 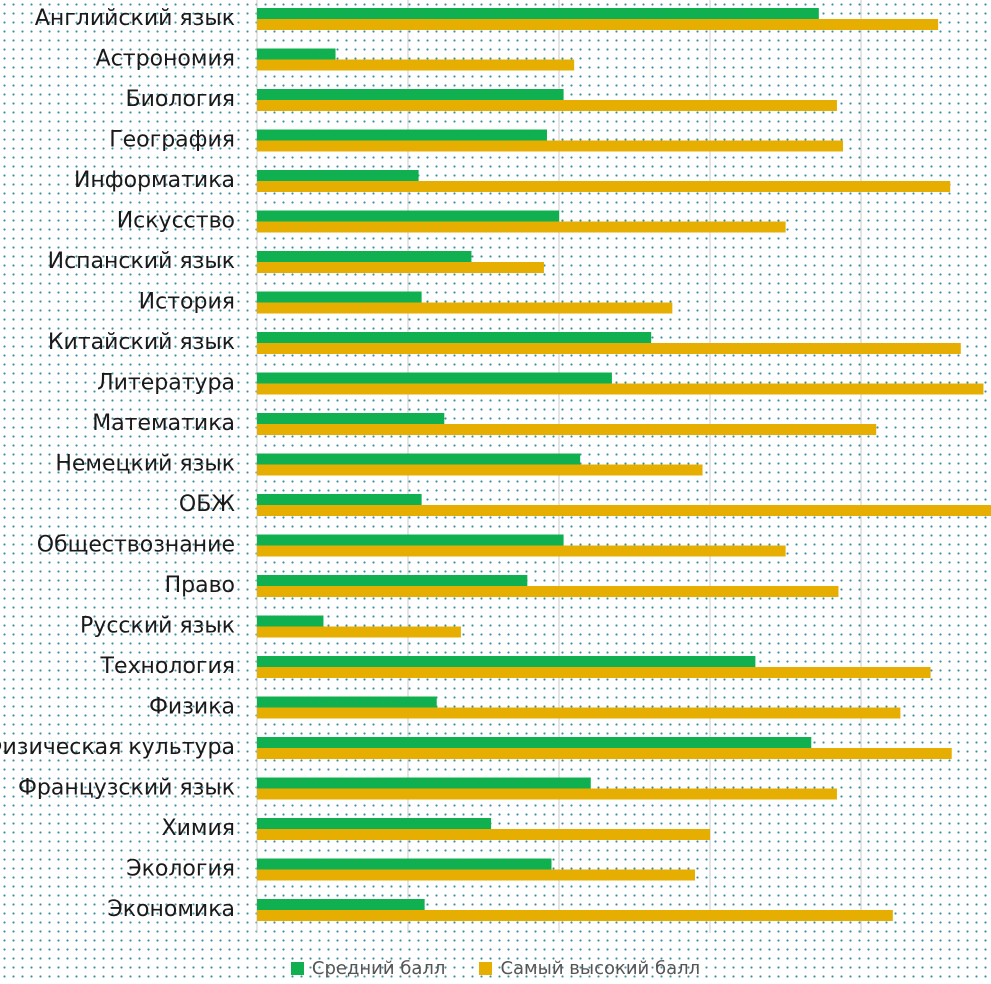 I want to click on category-label: Химия, so click(x=199, y=828).